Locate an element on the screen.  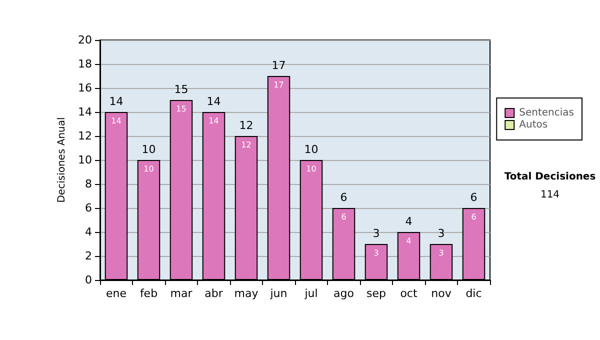
text: Total Decisiones is located at coordinates (550, 177).